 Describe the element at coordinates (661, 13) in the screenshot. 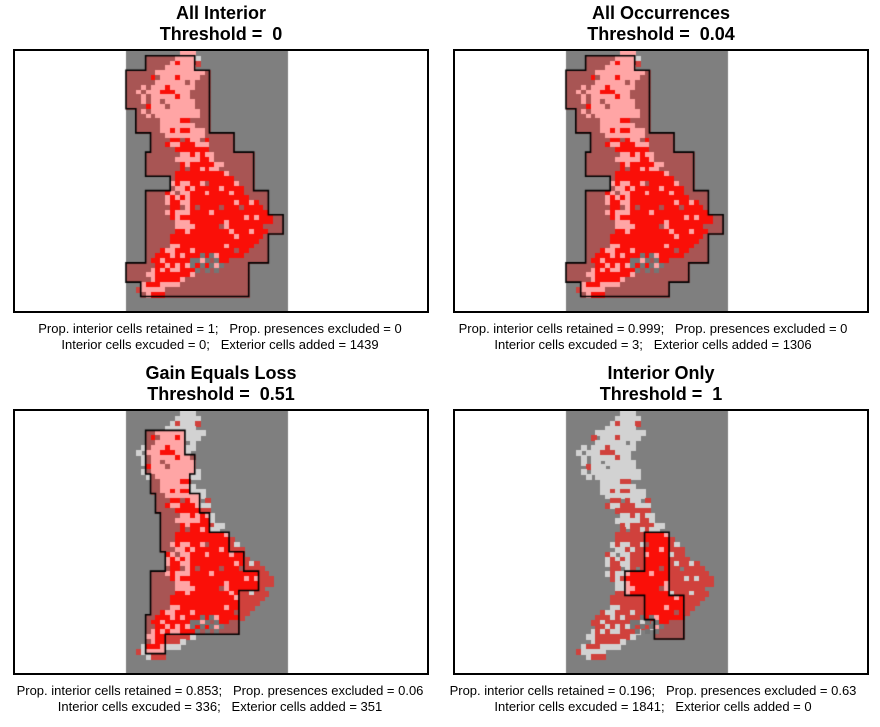

I see `title-line-1: All Occurrences` at that location.